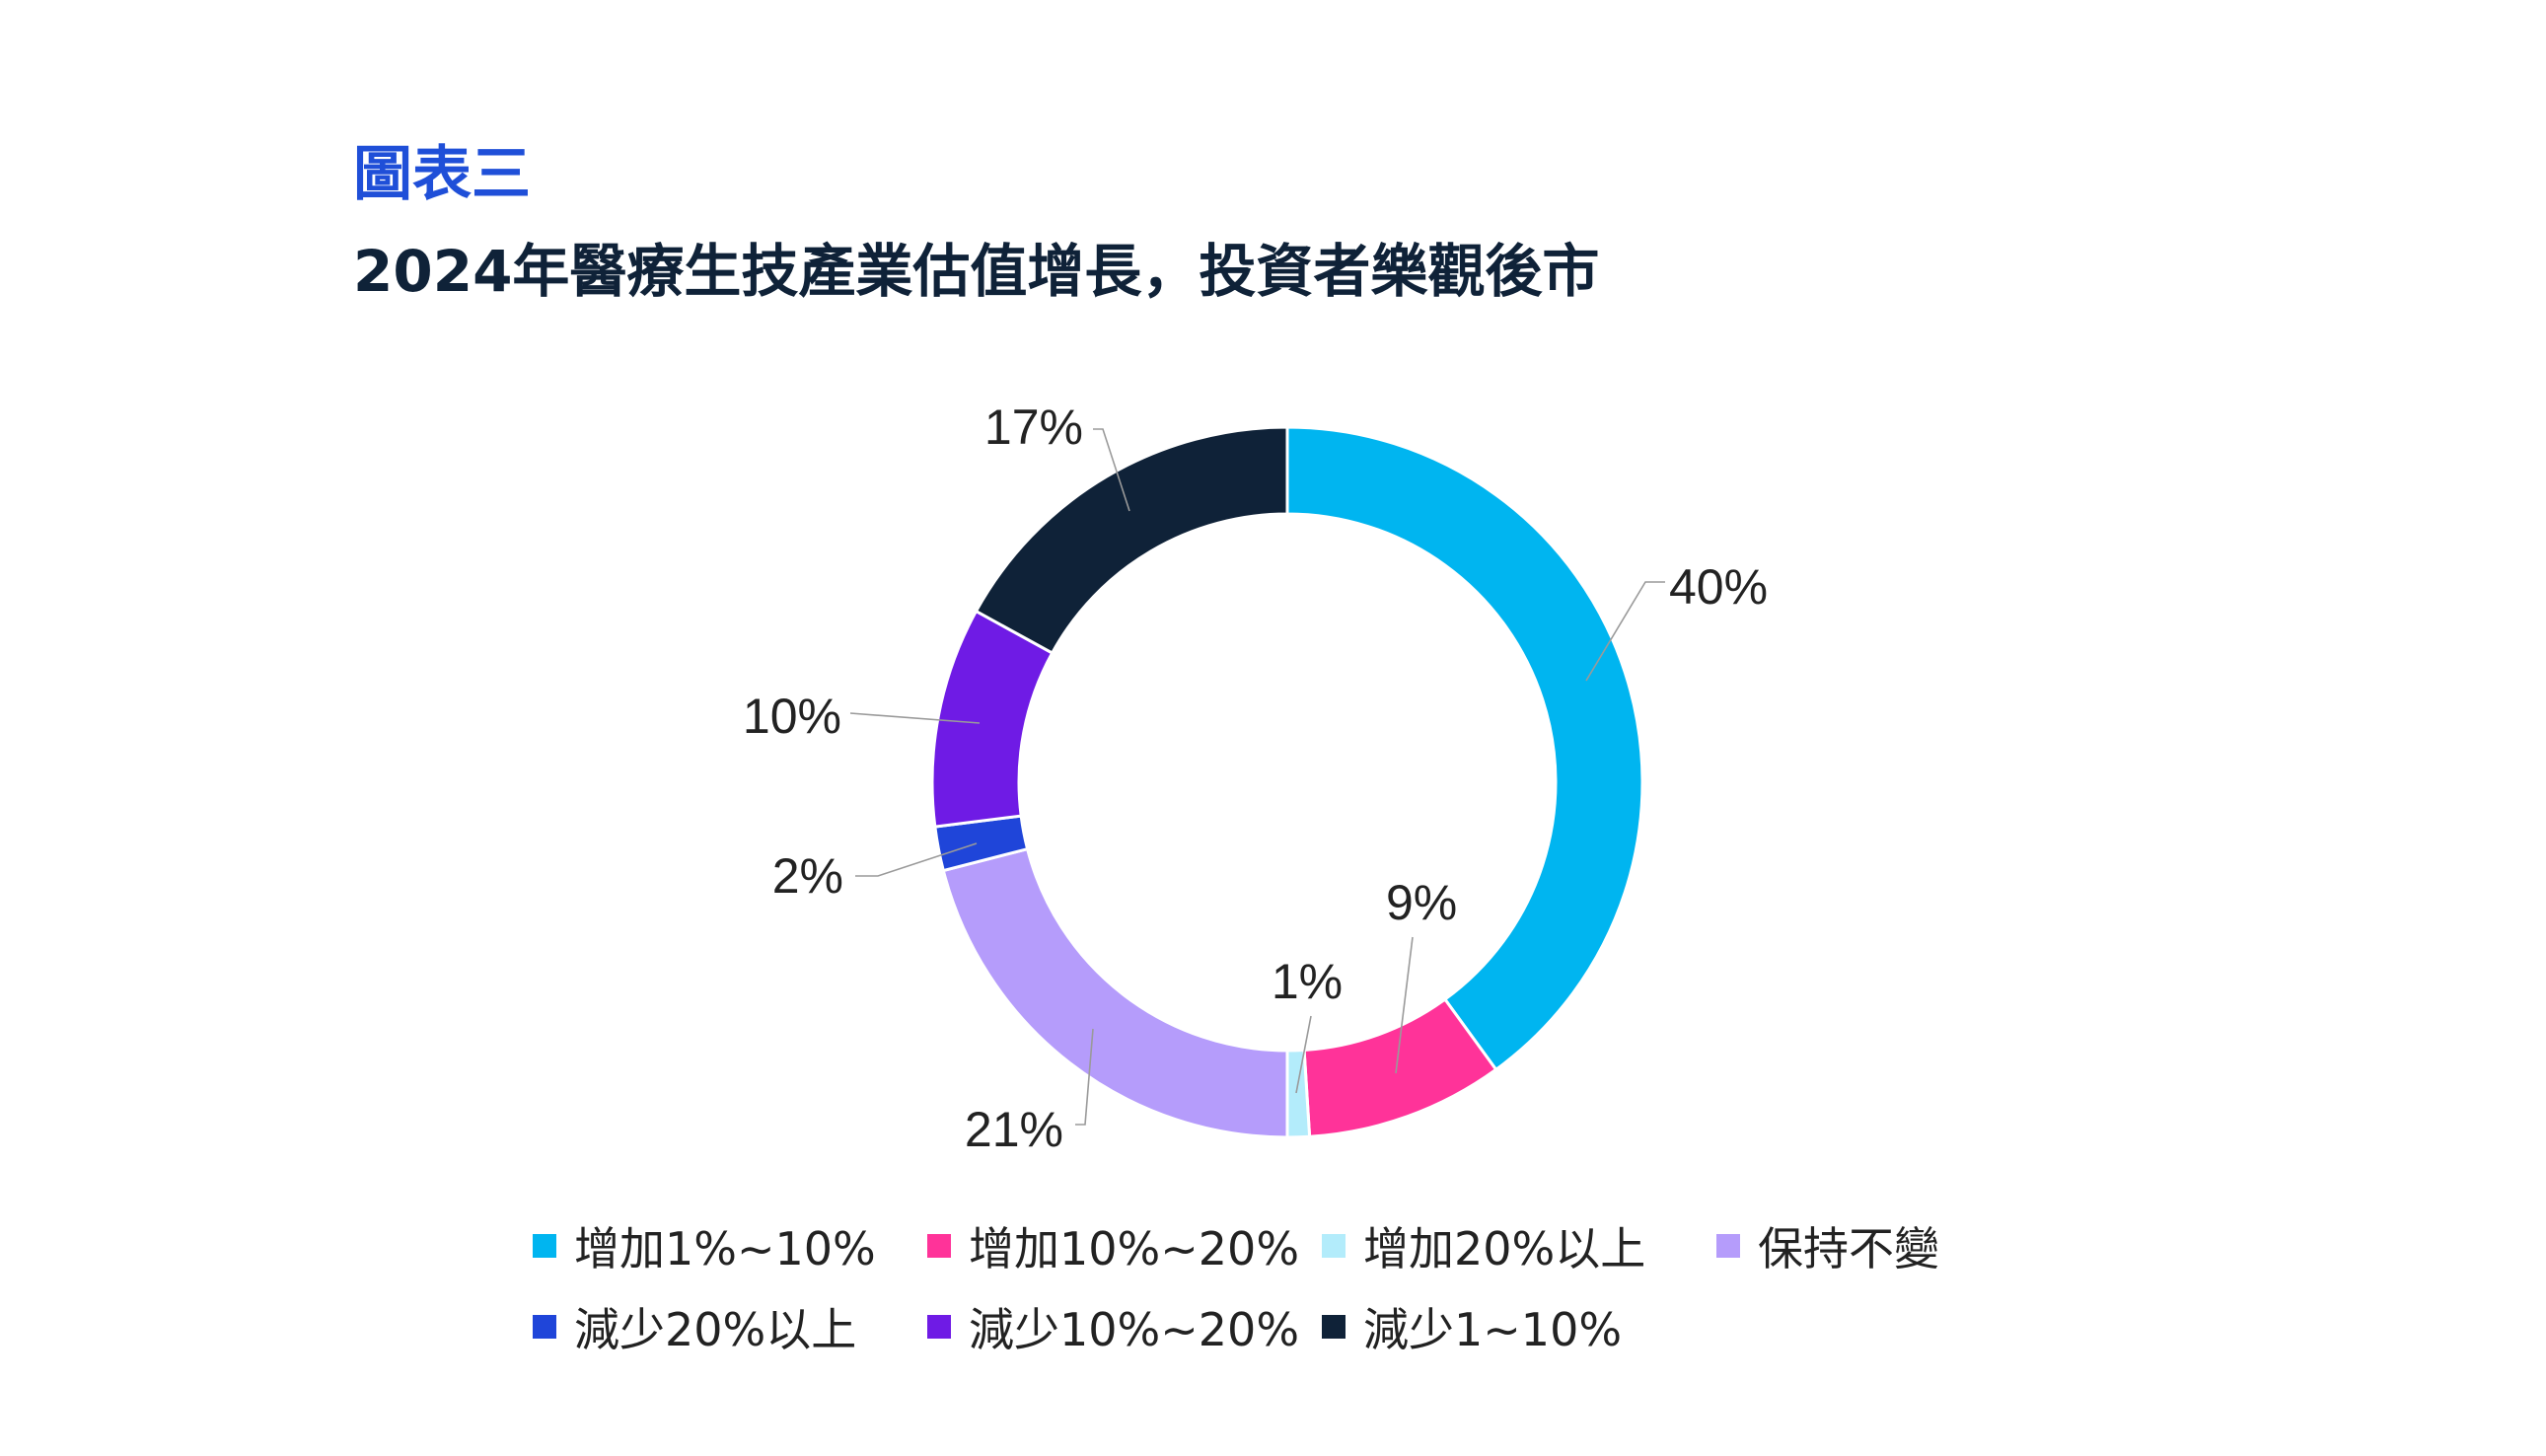 This screenshot has height=1456, width=2546. I want to click on legend-item: 減少10%~20%, so click(1124, 1326).